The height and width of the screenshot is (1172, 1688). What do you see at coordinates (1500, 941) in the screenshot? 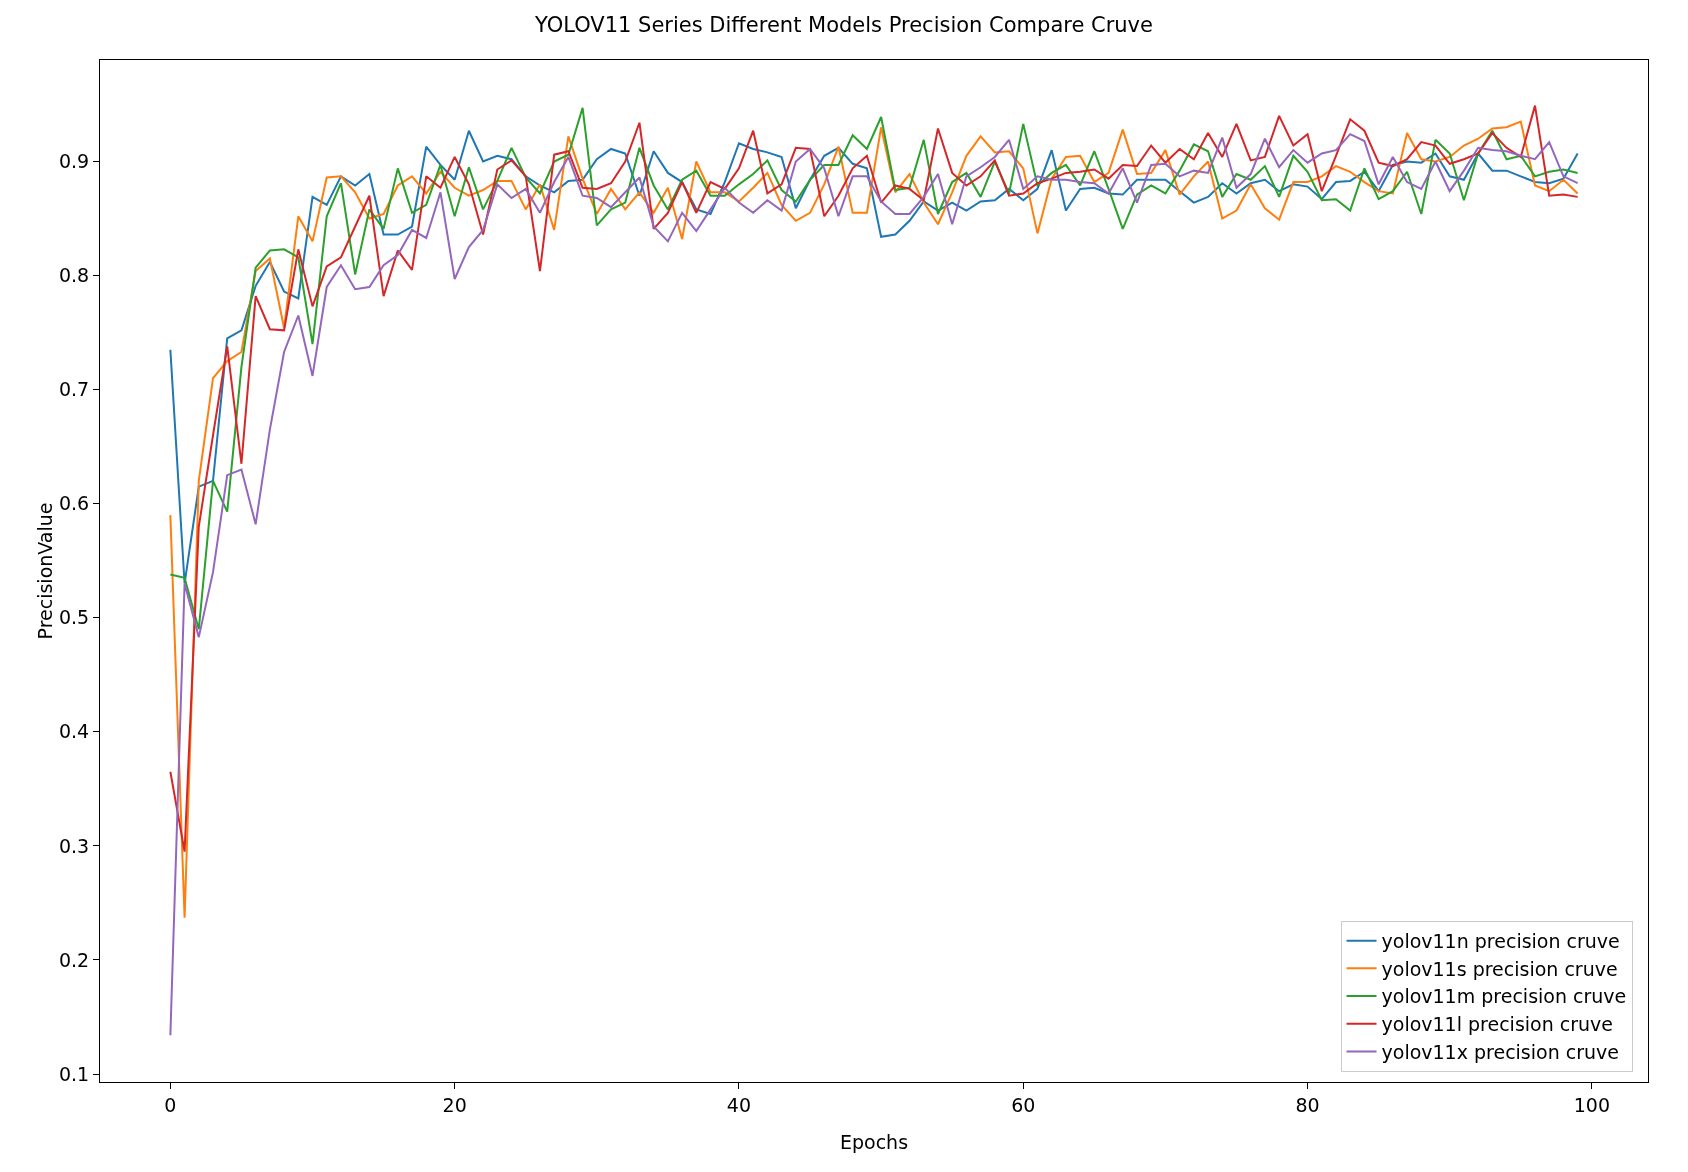
I see `legend-label: yolov11n precision cruve` at bounding box center [1500, 941].